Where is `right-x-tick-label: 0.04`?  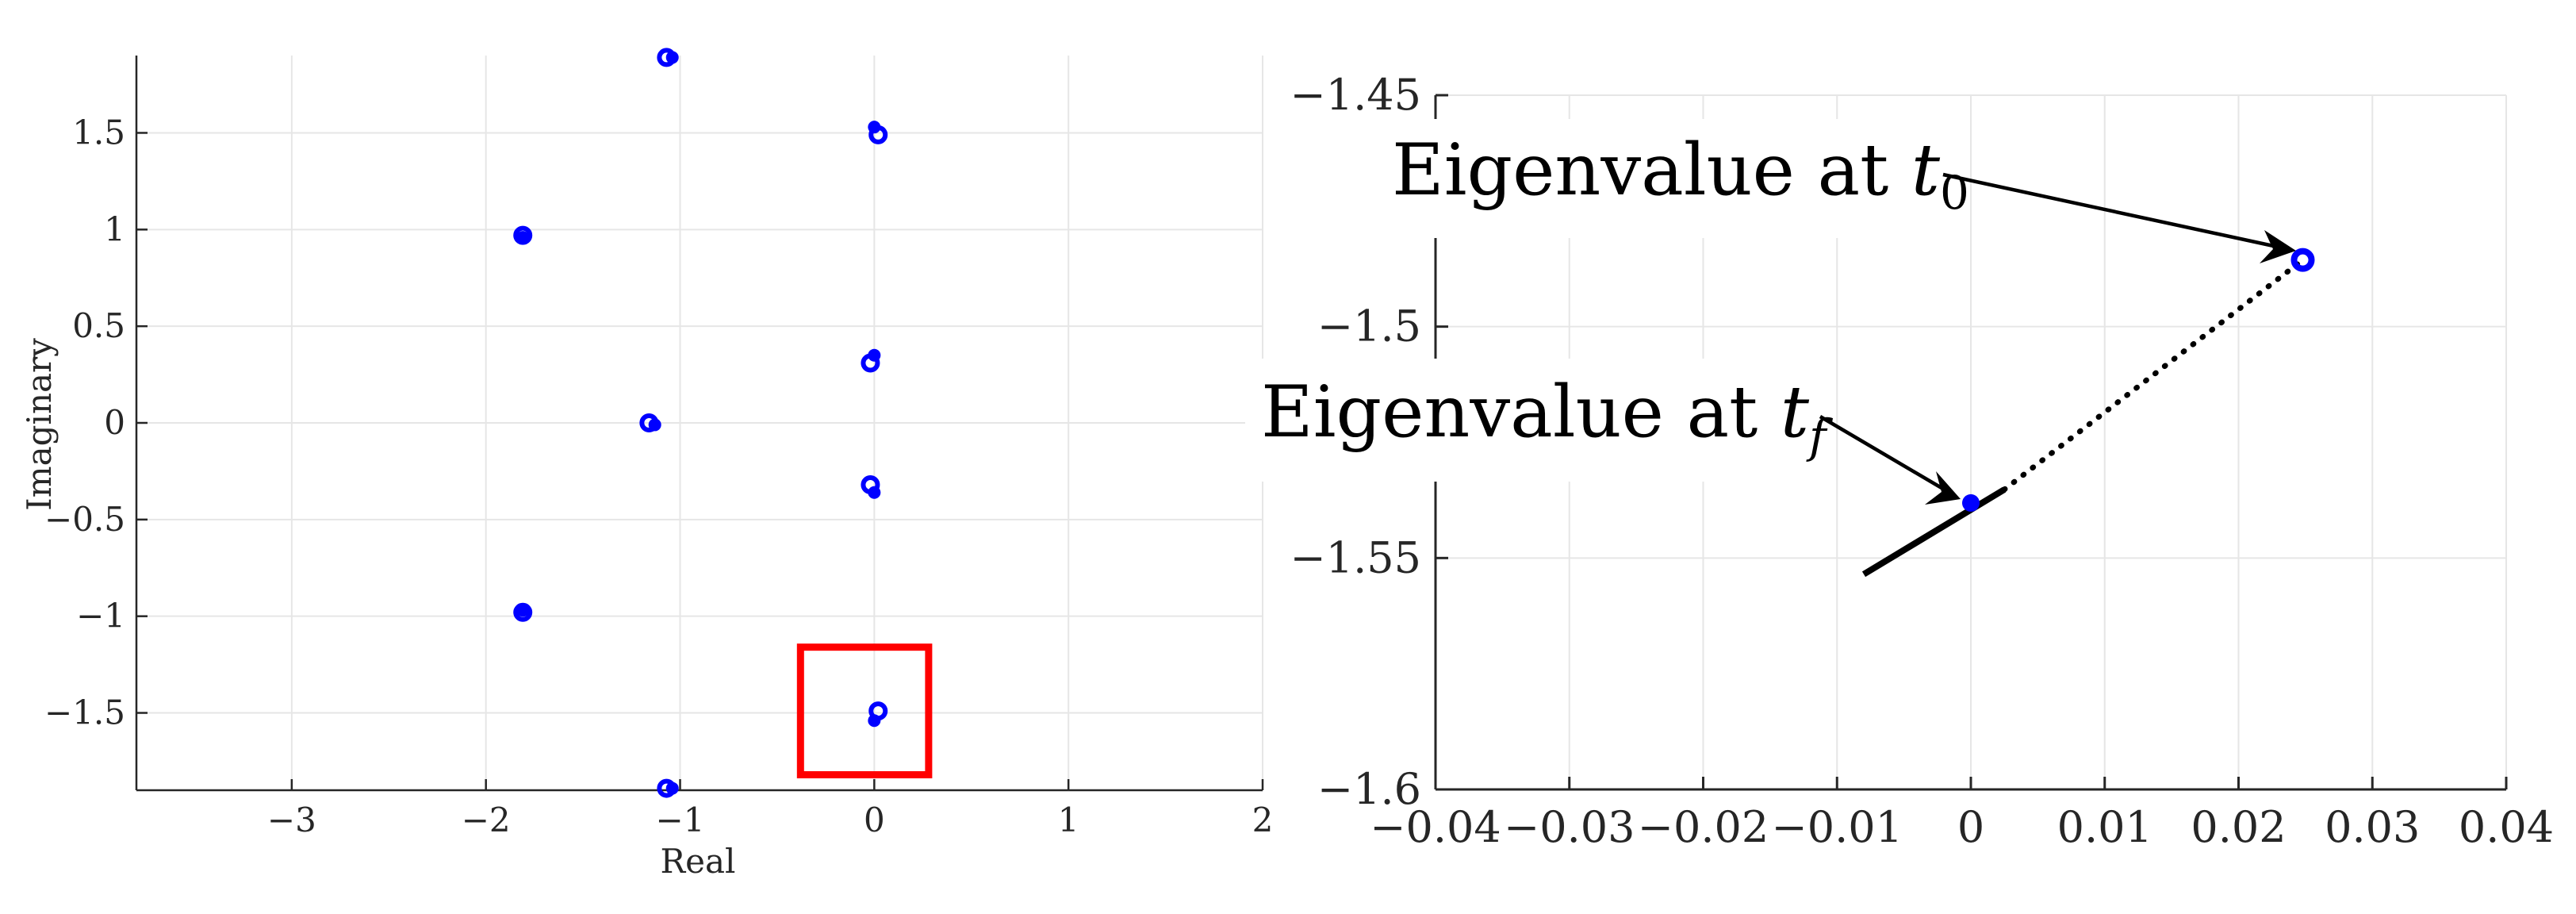
right-x-tick-label: 0.04 is located at coordinates (2507, 827).